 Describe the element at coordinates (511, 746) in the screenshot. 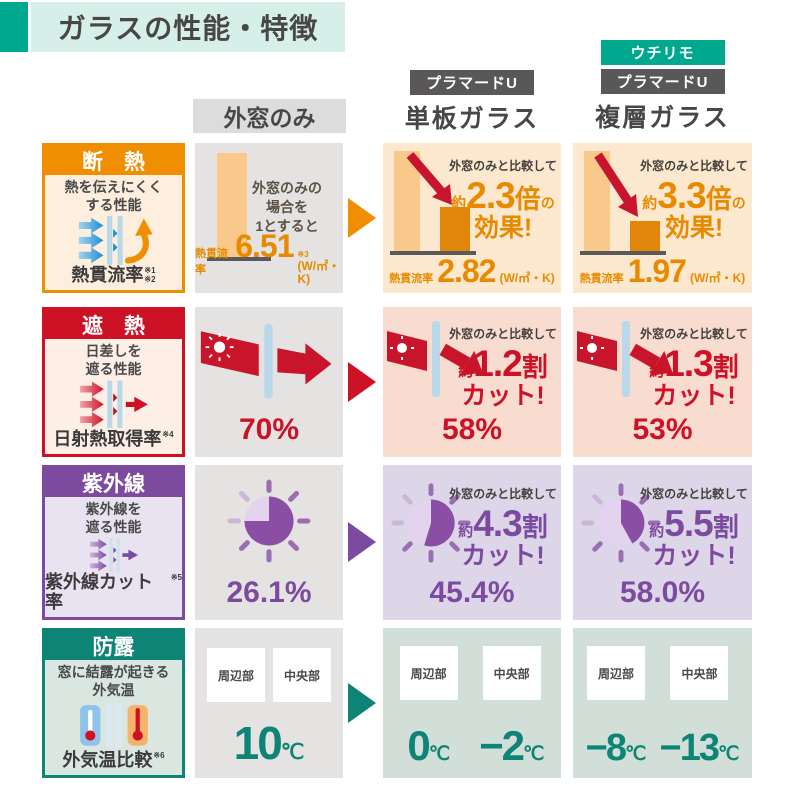

I see `temp-readout: −2℃` at that location.